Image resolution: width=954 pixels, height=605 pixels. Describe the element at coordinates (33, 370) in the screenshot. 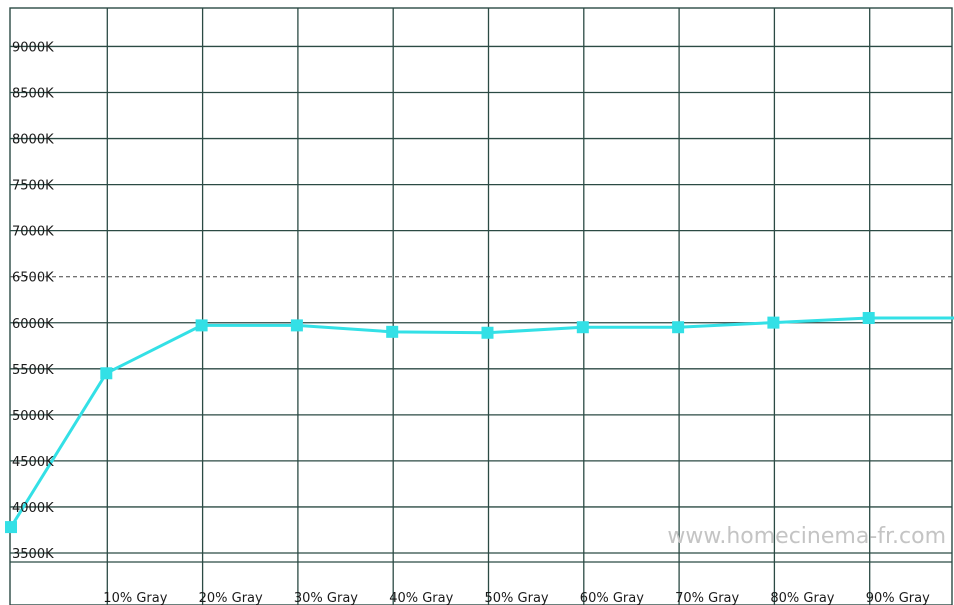

I see `y-tick-label: 5500K` at that location.